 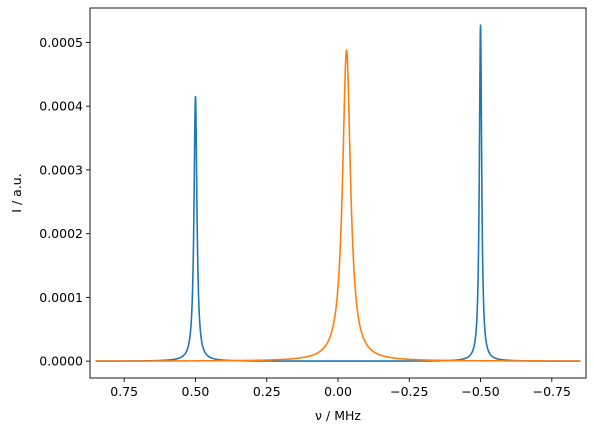 What do you see at coordinates (61, 169) in the screenshot?
I see `y-tick-label: 0.0003` at bounding box center [61, 169].